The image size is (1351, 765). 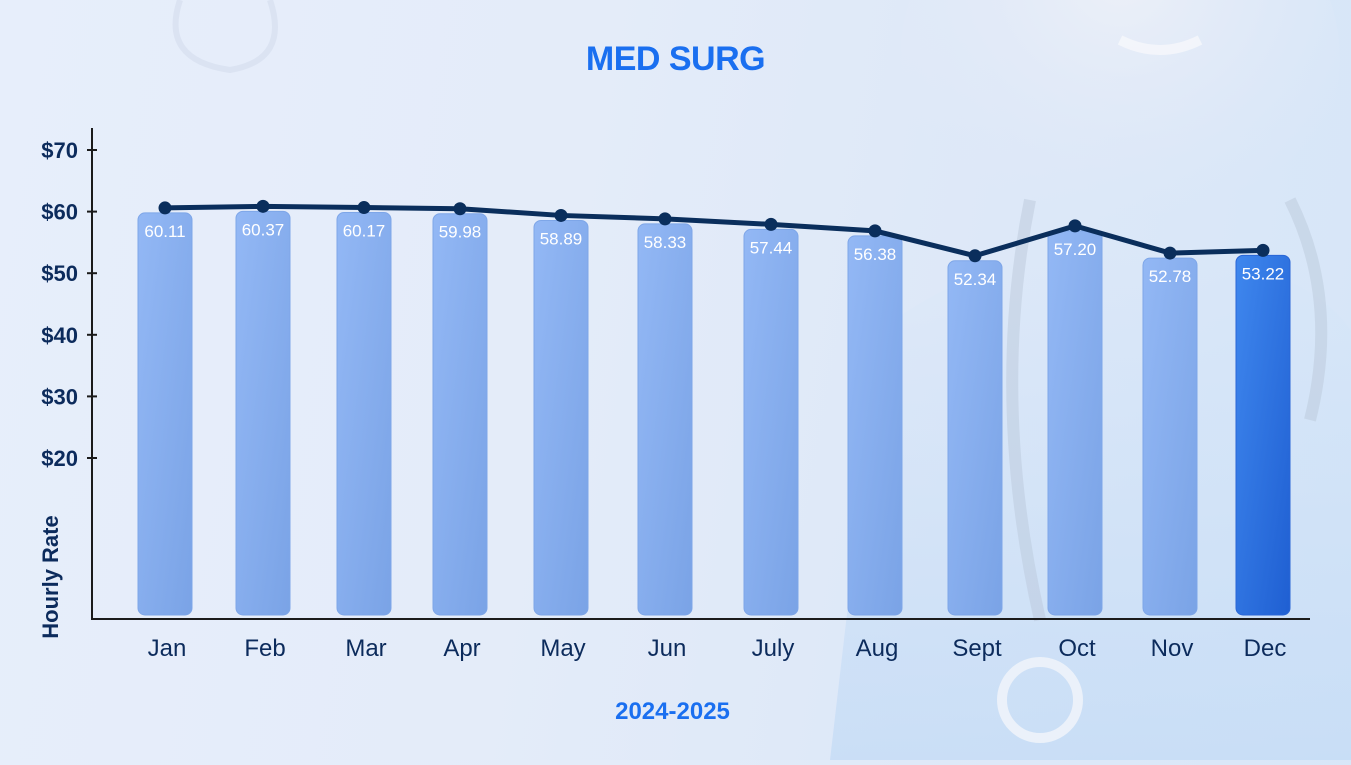 What do you see at coordinates (59, 273) in the screenshot?
I see `y-tick-label: $50` at bounding box center [59, 273].